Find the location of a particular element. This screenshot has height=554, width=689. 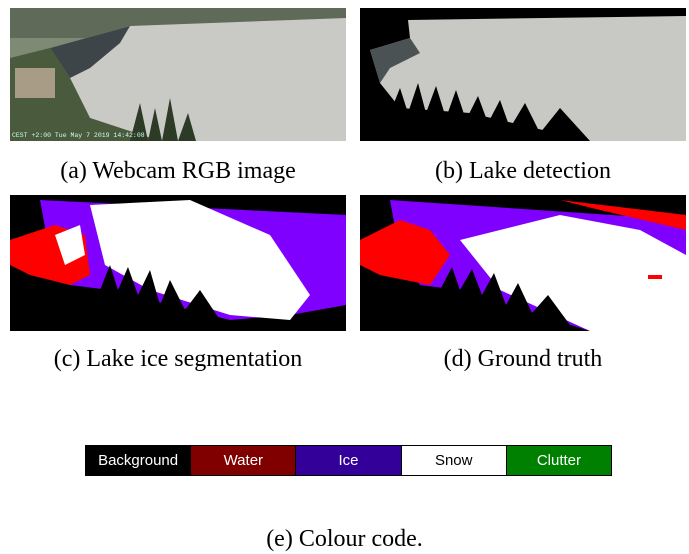

legend-cell: Background is located at coordinates (139, 460).